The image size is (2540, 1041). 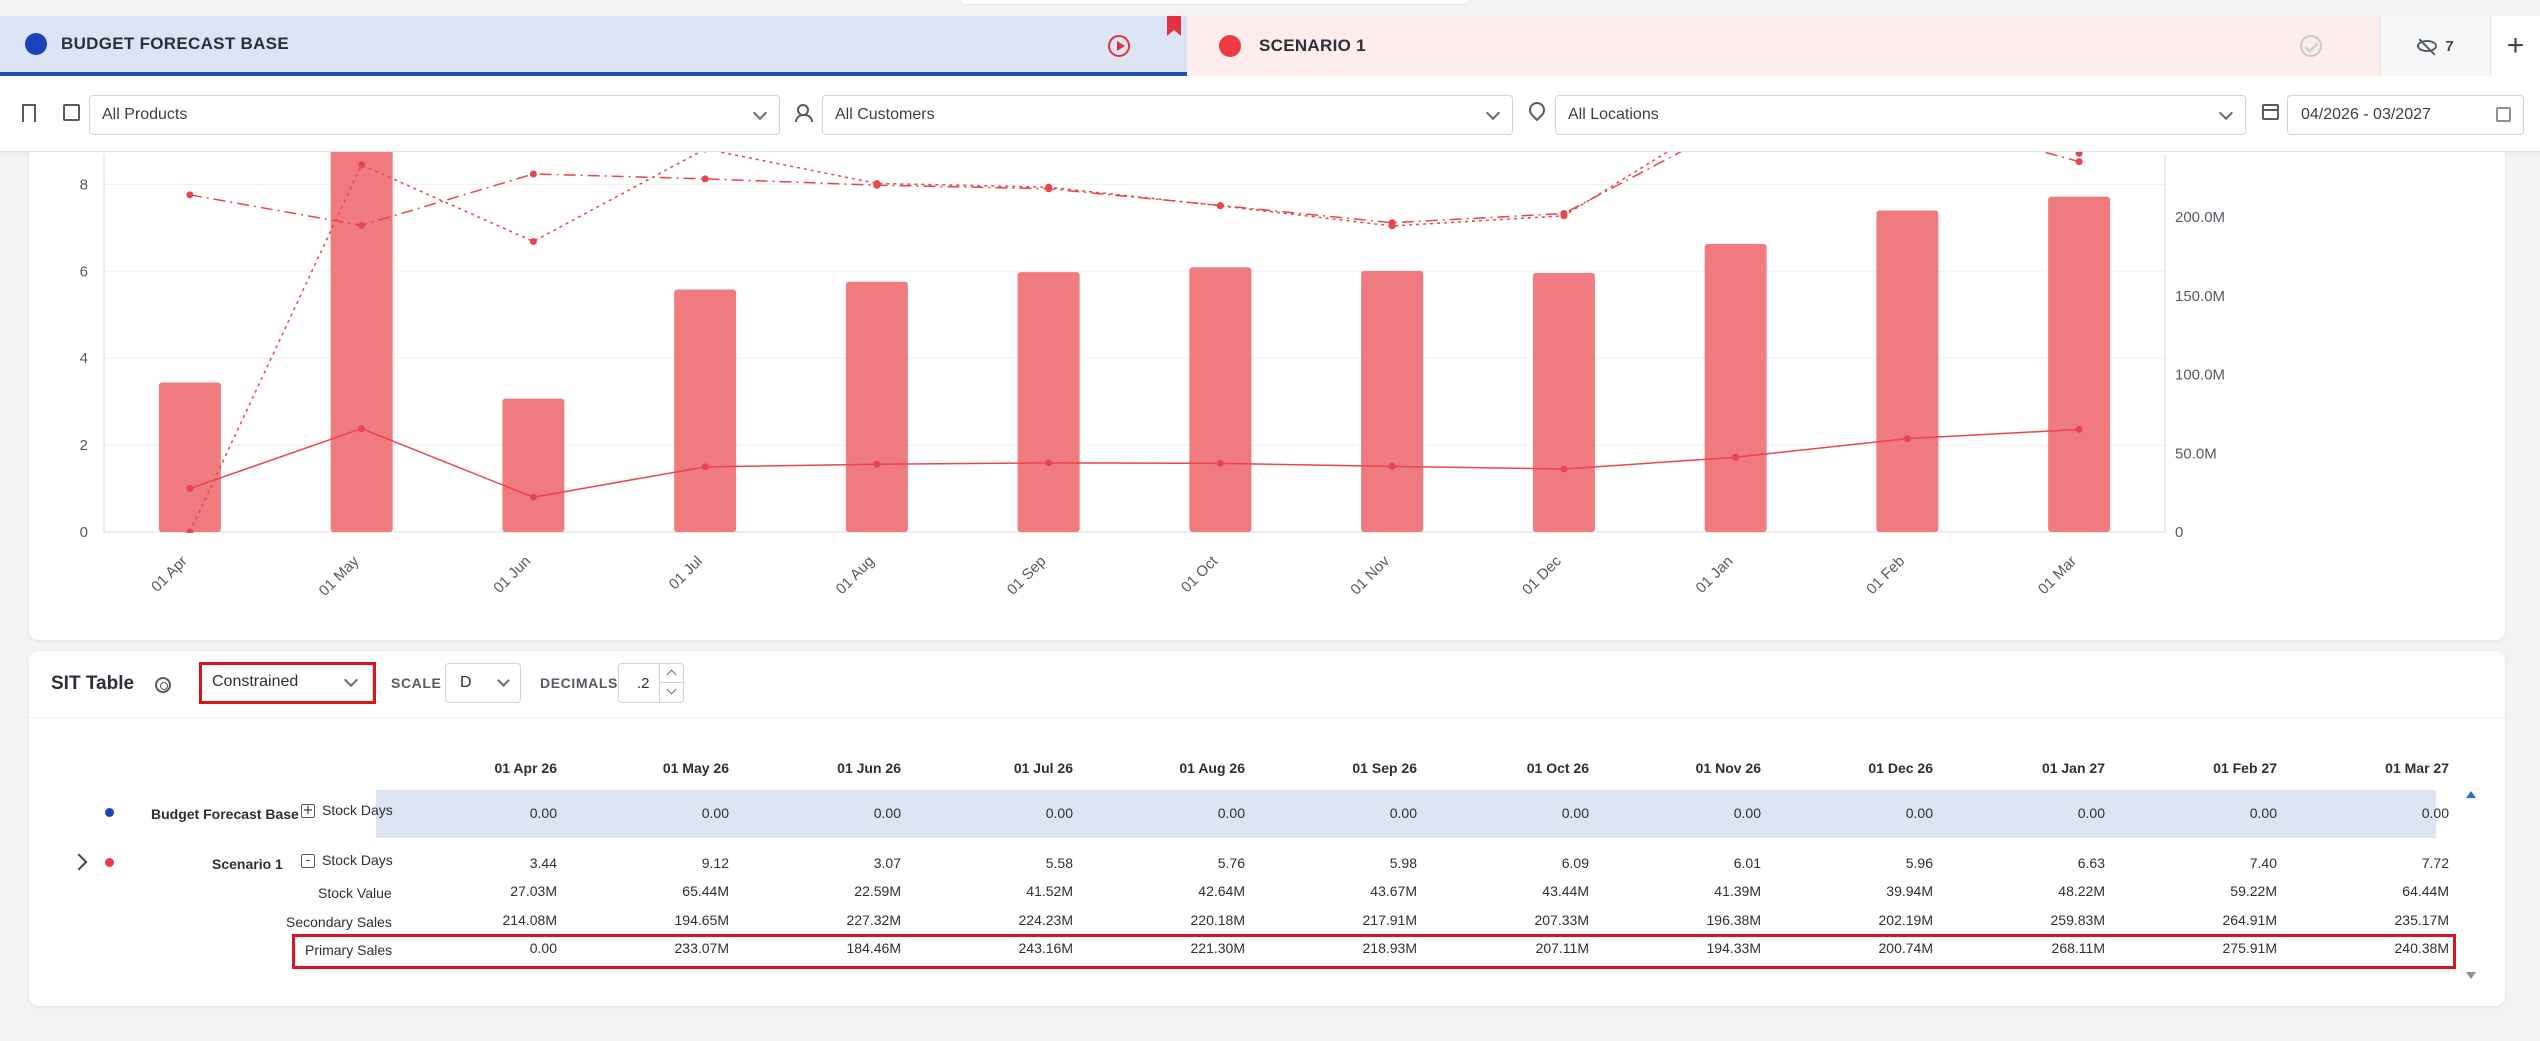 I want to click on scale-select: D, so click(x=483, y=683).